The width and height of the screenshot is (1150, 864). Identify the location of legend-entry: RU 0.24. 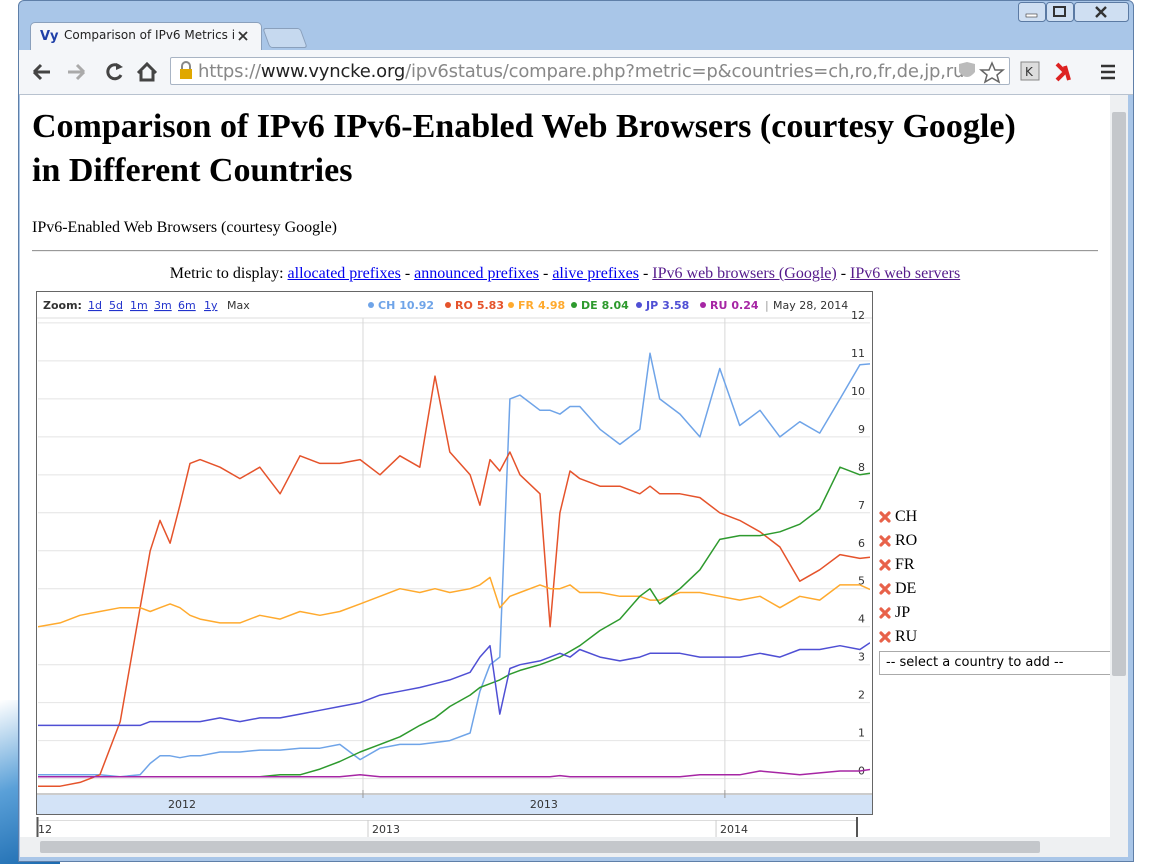
(734, 305).